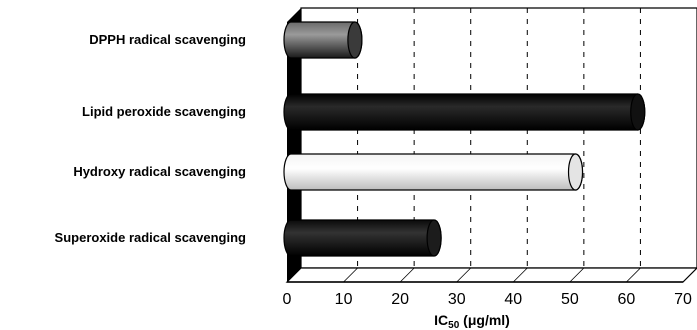 The height and width of the screenshot is (330, 697). Describe the element at coordinates (287, 299) in the screenshot. I see `x-tick-label-0: 0` at that location.